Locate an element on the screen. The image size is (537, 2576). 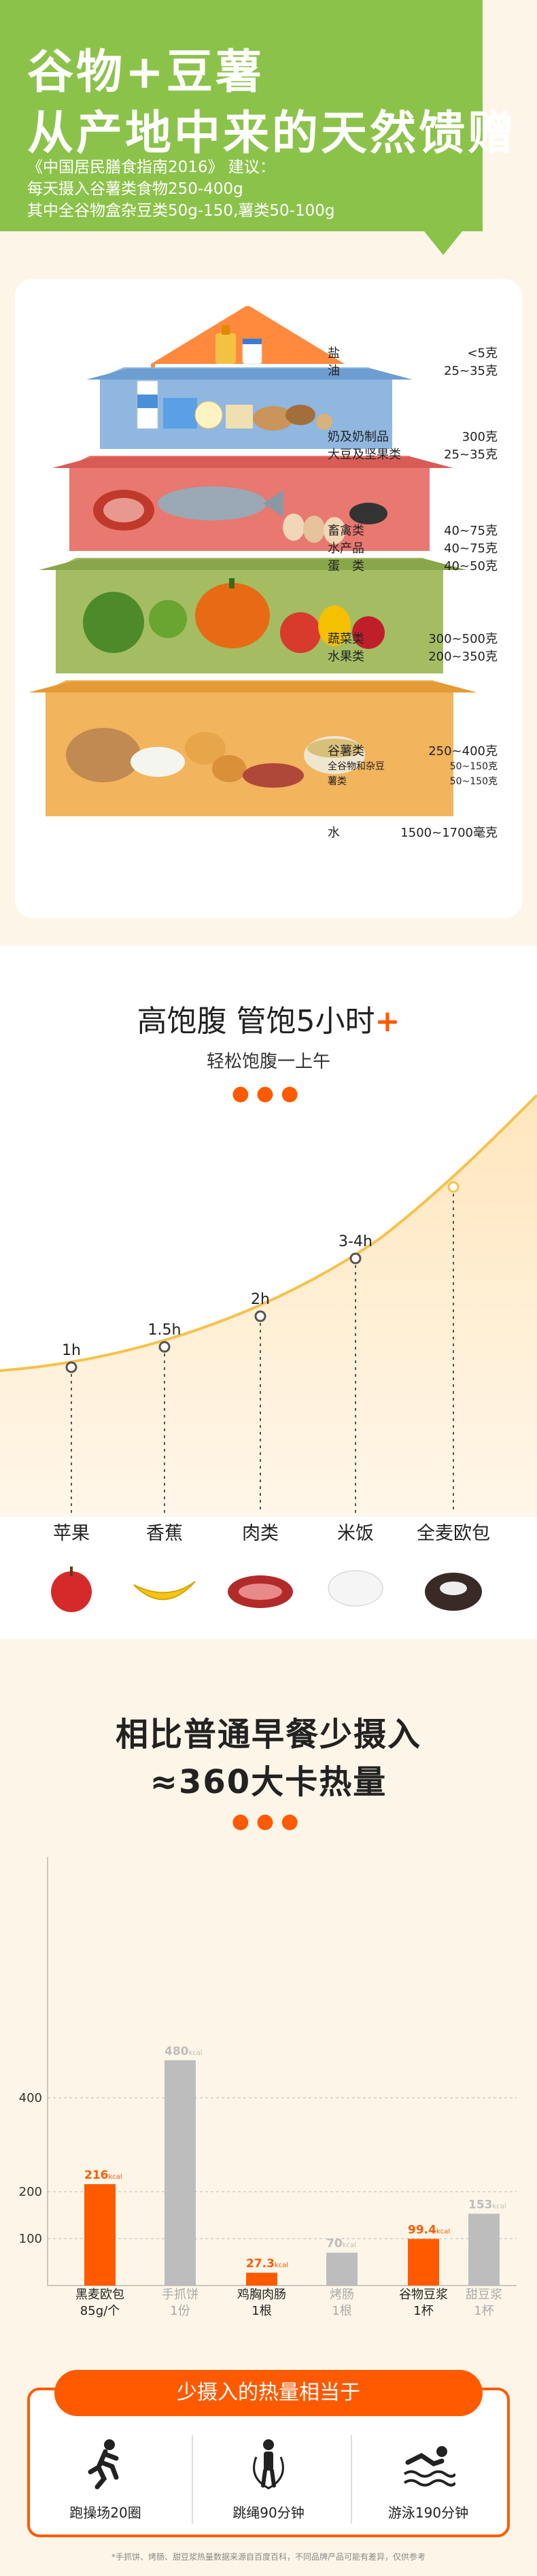
legend-val: <5克 is located at coordinates (482, 353).